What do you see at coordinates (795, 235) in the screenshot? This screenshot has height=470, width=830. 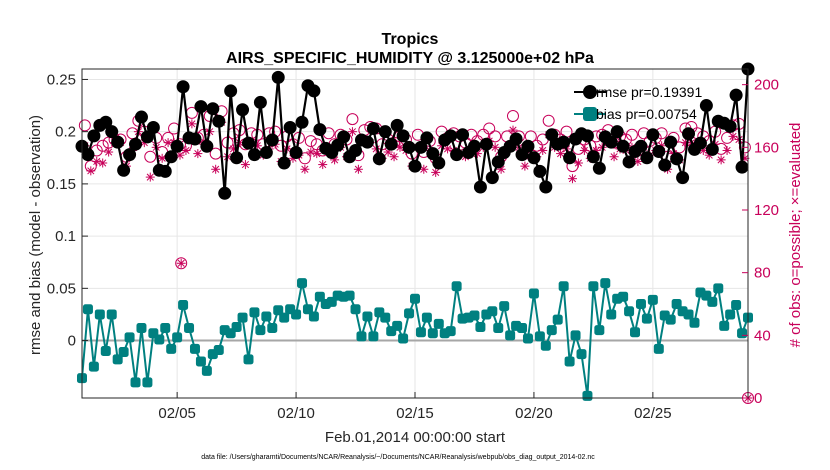 I see `y-axis-right-label: # of obs: o=possible; ×=evaluated` at bounding box center [795, 235].